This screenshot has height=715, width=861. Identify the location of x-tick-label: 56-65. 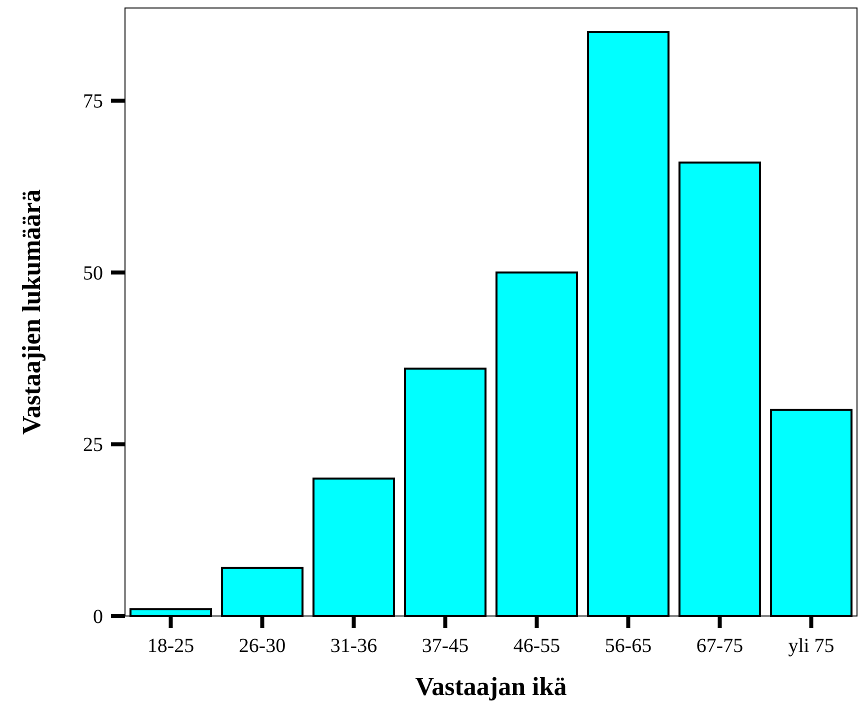
(628, 646).